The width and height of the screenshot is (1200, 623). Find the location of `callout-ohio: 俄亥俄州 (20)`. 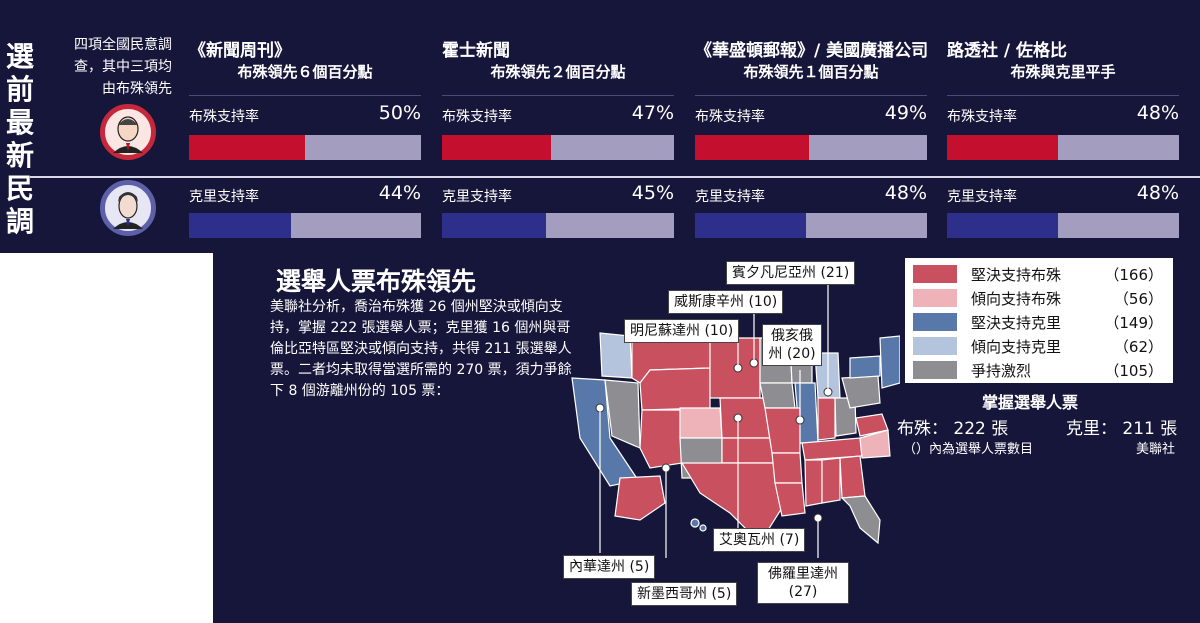

callout-ohio: 俄亥俄州 (20) is located at coordinates (792, 345).